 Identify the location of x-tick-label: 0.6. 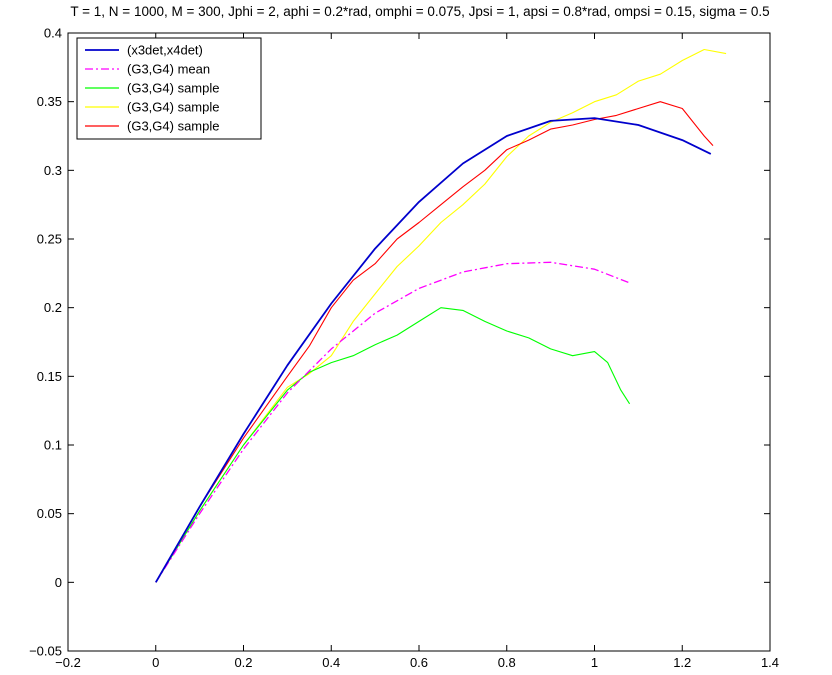
(419, 662).